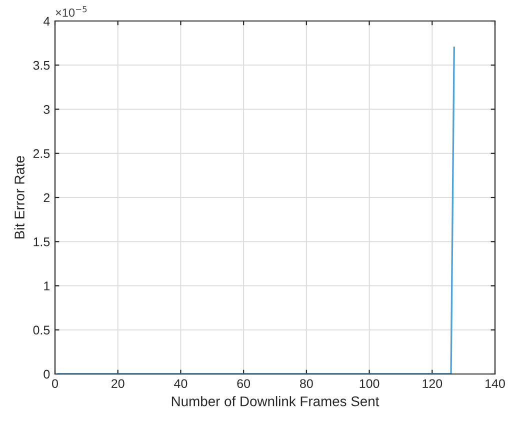 The image size is (508, 421). I want to click on y-tick-label: 1, so click(47, 286).